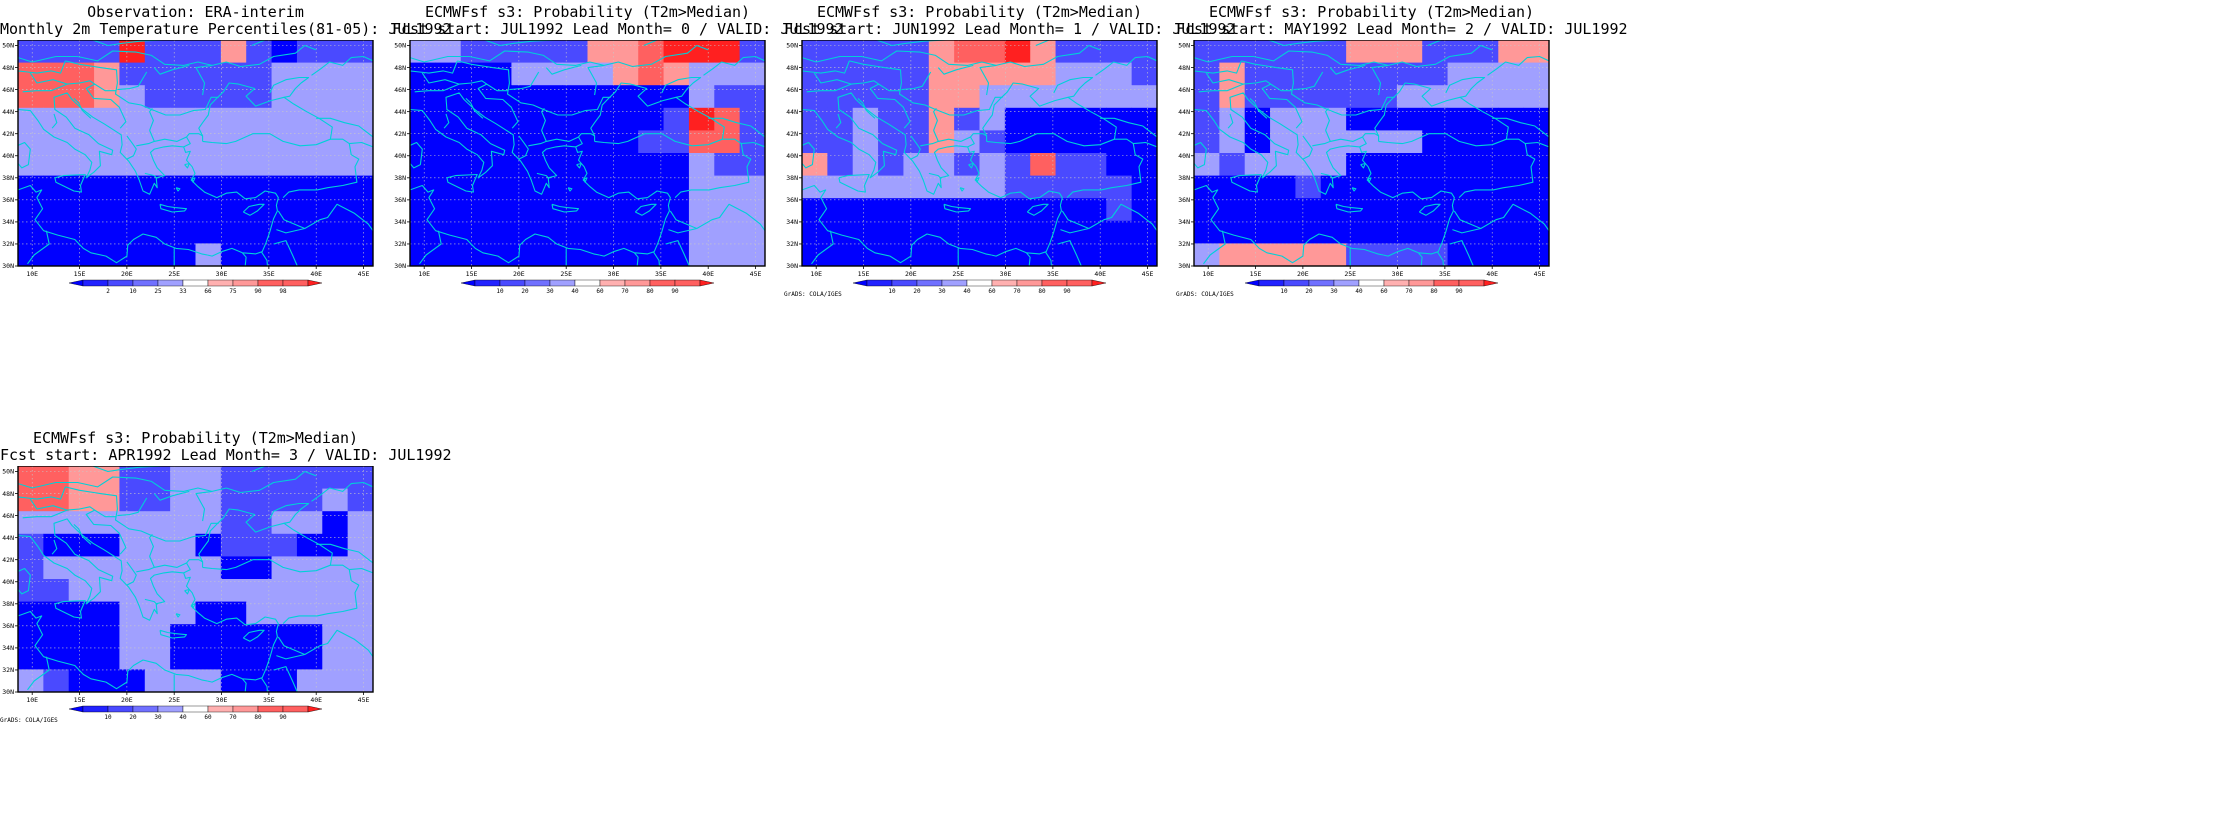 Image resolution: width=2240 pixels, height=840 pixels. Describe the element at coordinates (1184, 222) in the screenshot. I see `lat-tick-label: 34N` at that location.